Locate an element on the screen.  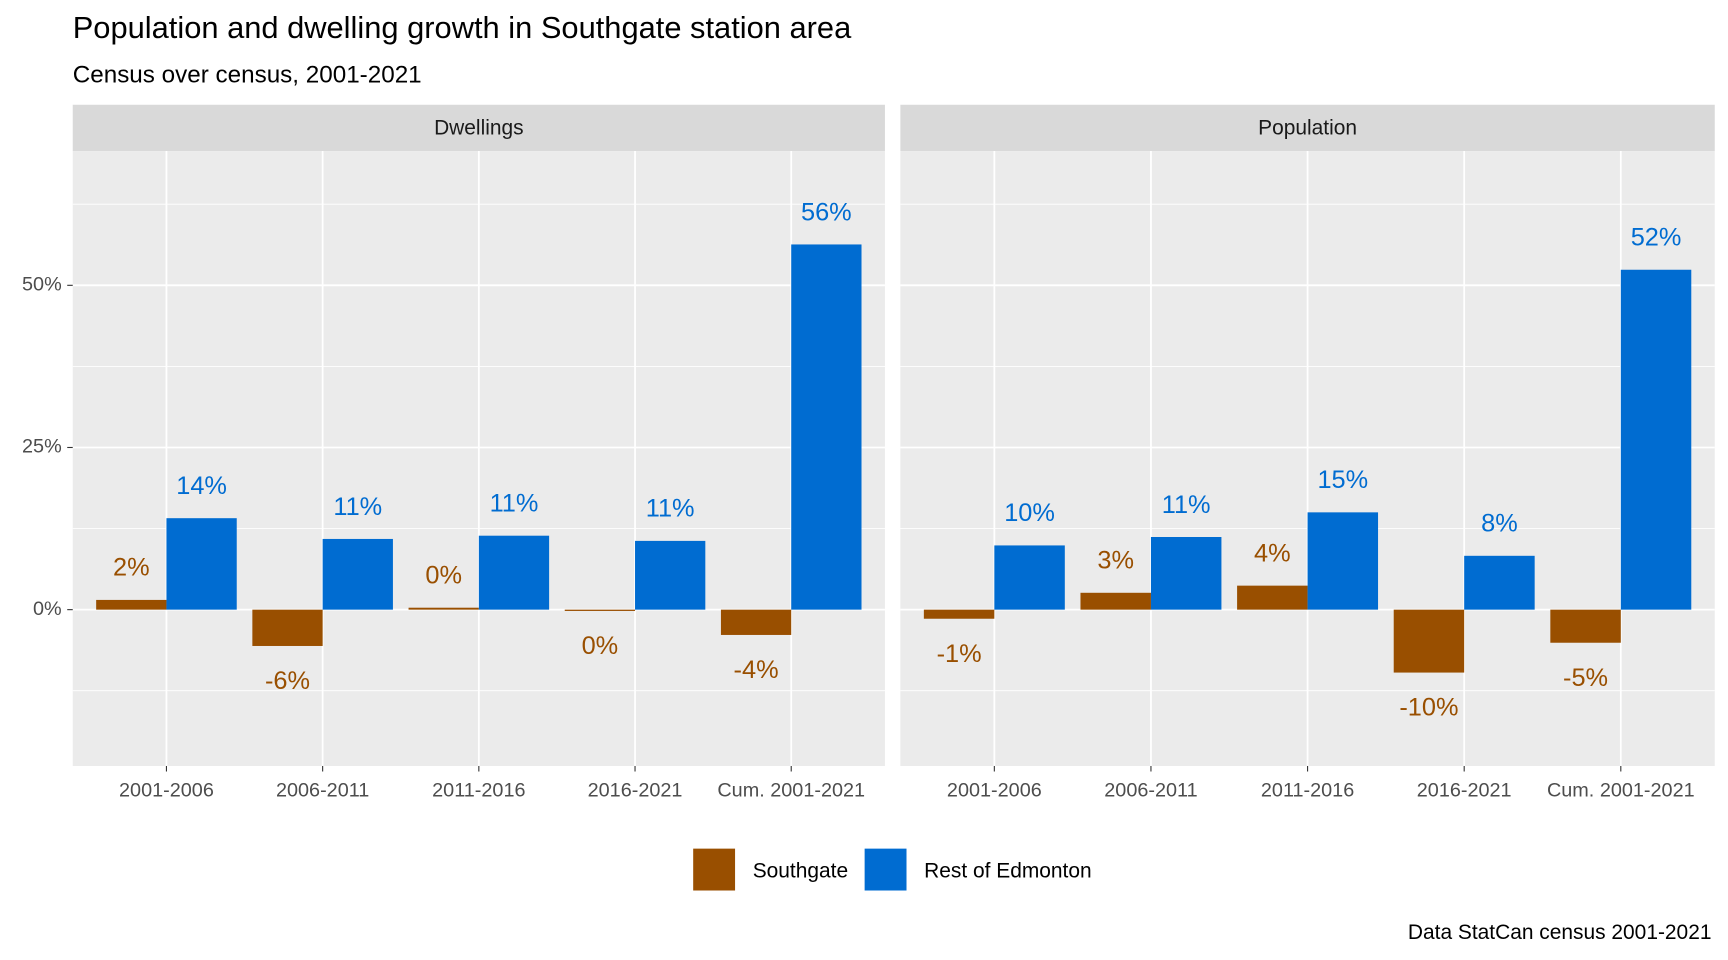
data-label: -1% is located at coordinates (959, 654).